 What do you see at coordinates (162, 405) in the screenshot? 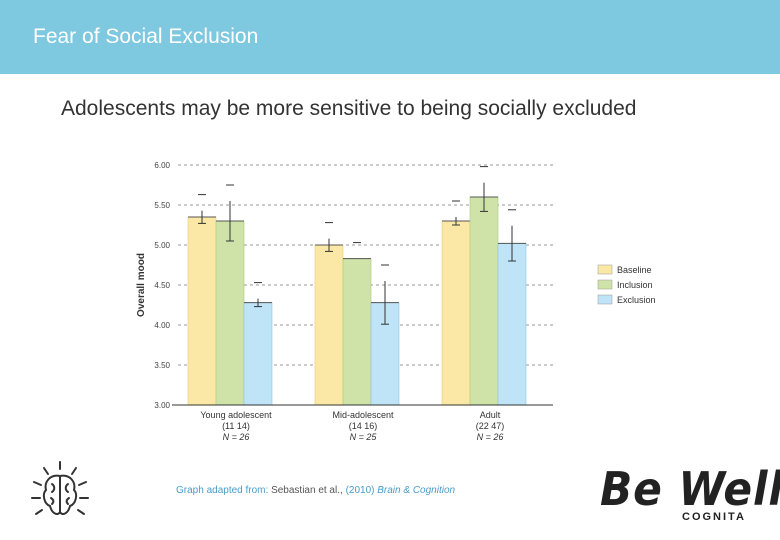
I see `y-tick-label: 3.00` at bounding box center [162, 405].